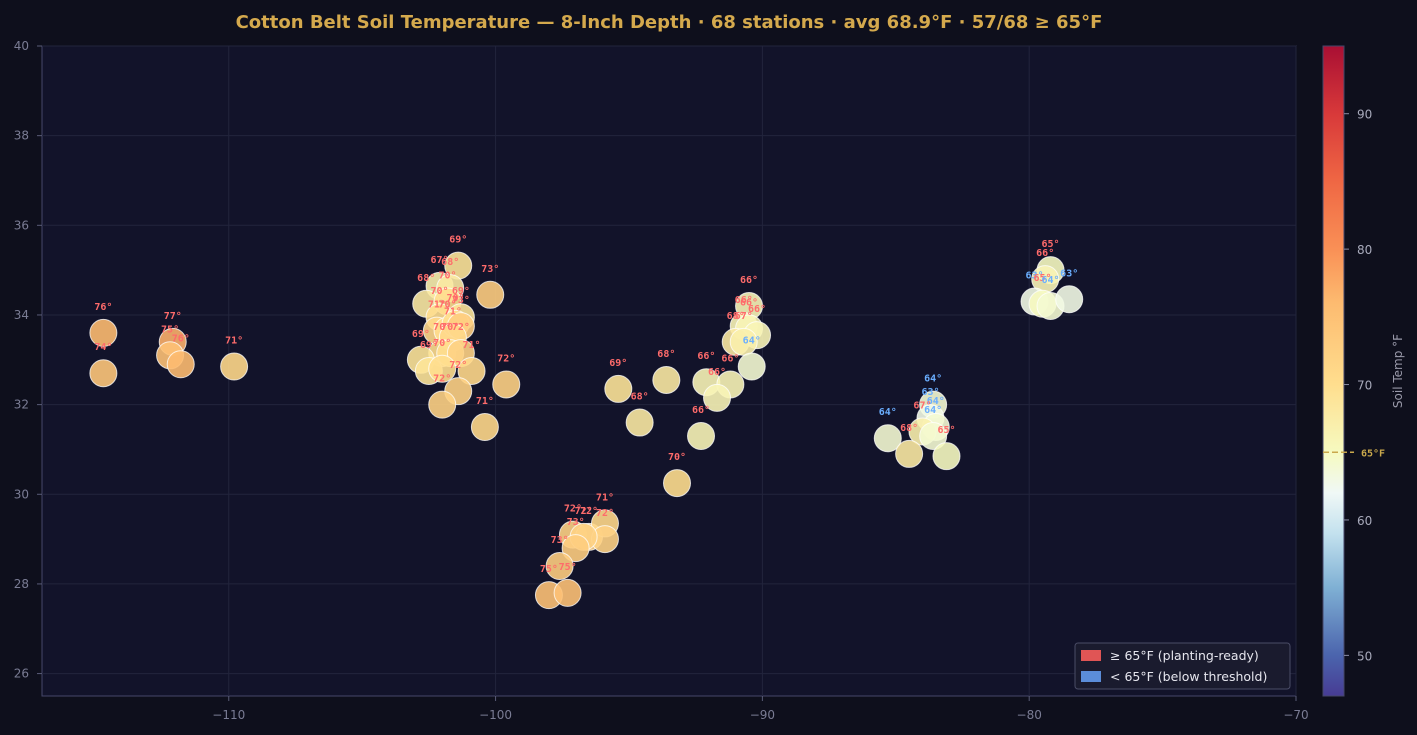 This screenshot has height=735, width=1417. What do you see at coordinates (21, 405) in the screenshot?
I see `y-tick-label: 32` at bounding box center [21, 405].